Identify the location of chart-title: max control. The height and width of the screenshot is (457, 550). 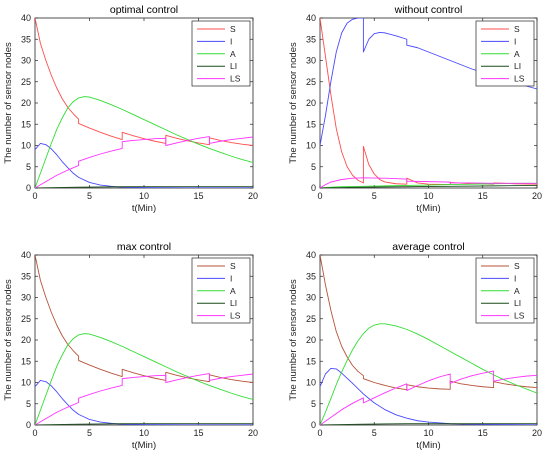
(144, 247).